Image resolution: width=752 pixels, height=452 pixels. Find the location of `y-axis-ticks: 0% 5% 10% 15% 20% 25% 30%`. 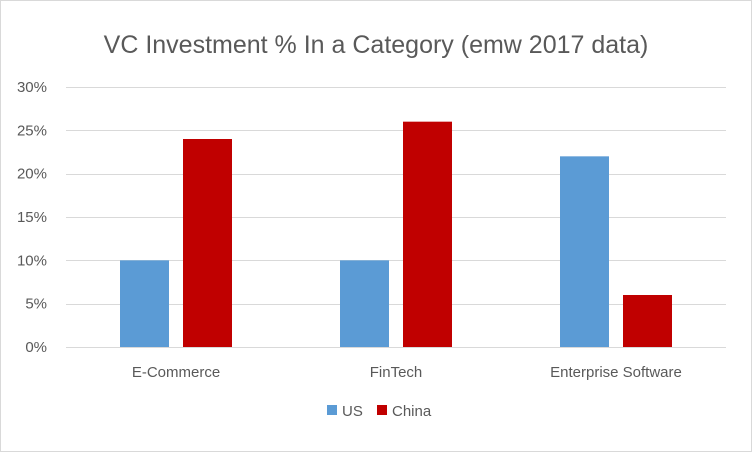

y-axis-ticks: 0% 5% 10% 15% 20% 25% 30% is located at coordinates (32, 217).